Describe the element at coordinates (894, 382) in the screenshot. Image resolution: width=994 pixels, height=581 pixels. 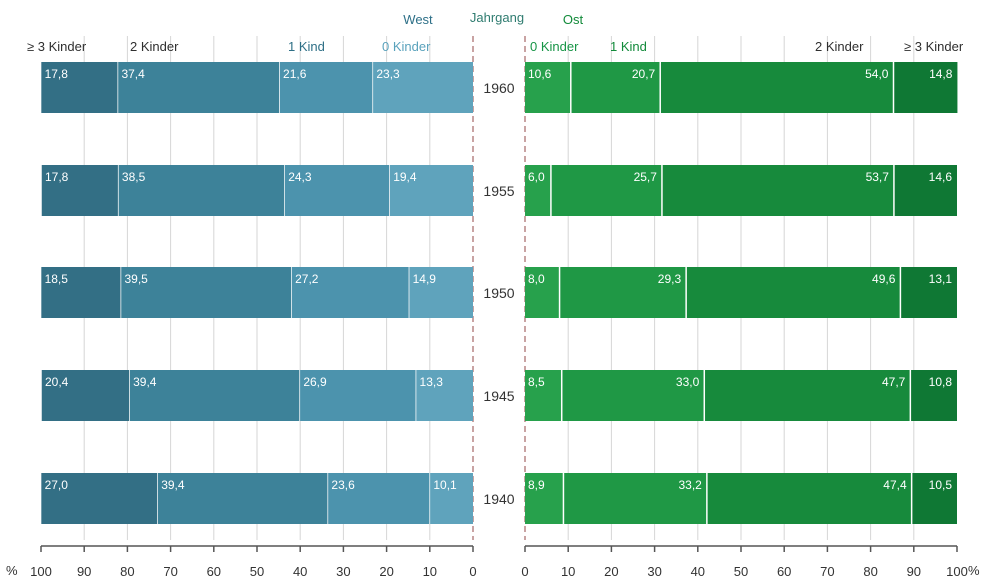
I see `data-label-east: 47,7` at that location.